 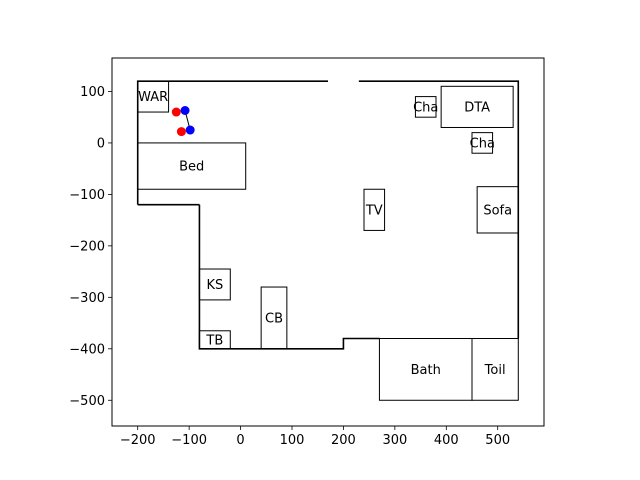 What do you see at coordinates (446, 440) in the screenshot?
I see `x-tick-label: 400` at bounding box center [446, 440].